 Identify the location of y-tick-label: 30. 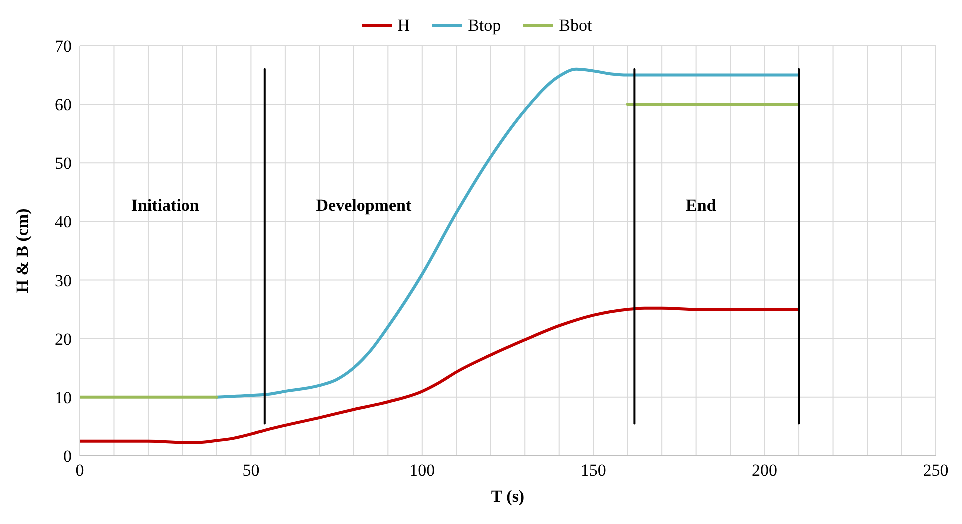
(63, 280).